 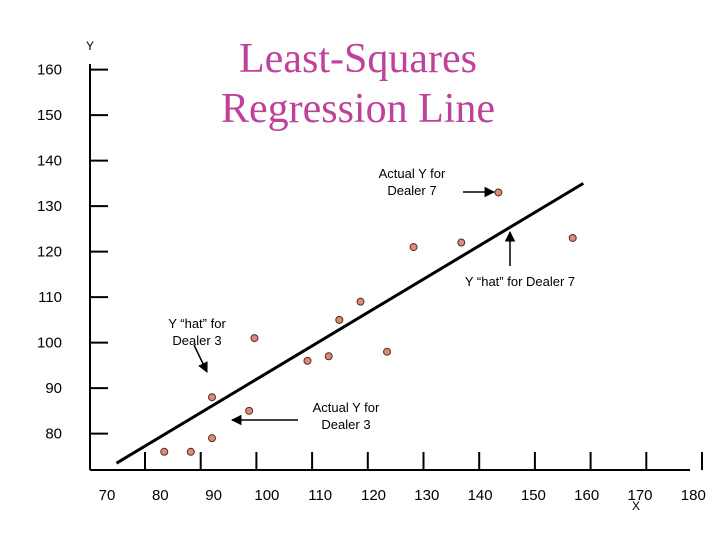 I want to click on x-tick-label: 160, so click(x=586, y=495).